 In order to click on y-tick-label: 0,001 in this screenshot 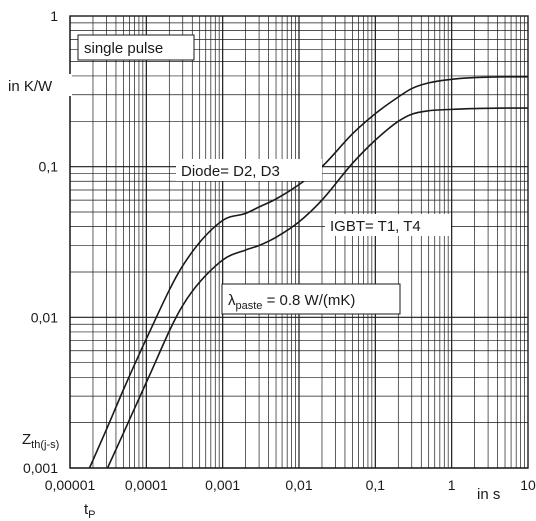, I will do `click(40, 468)`.